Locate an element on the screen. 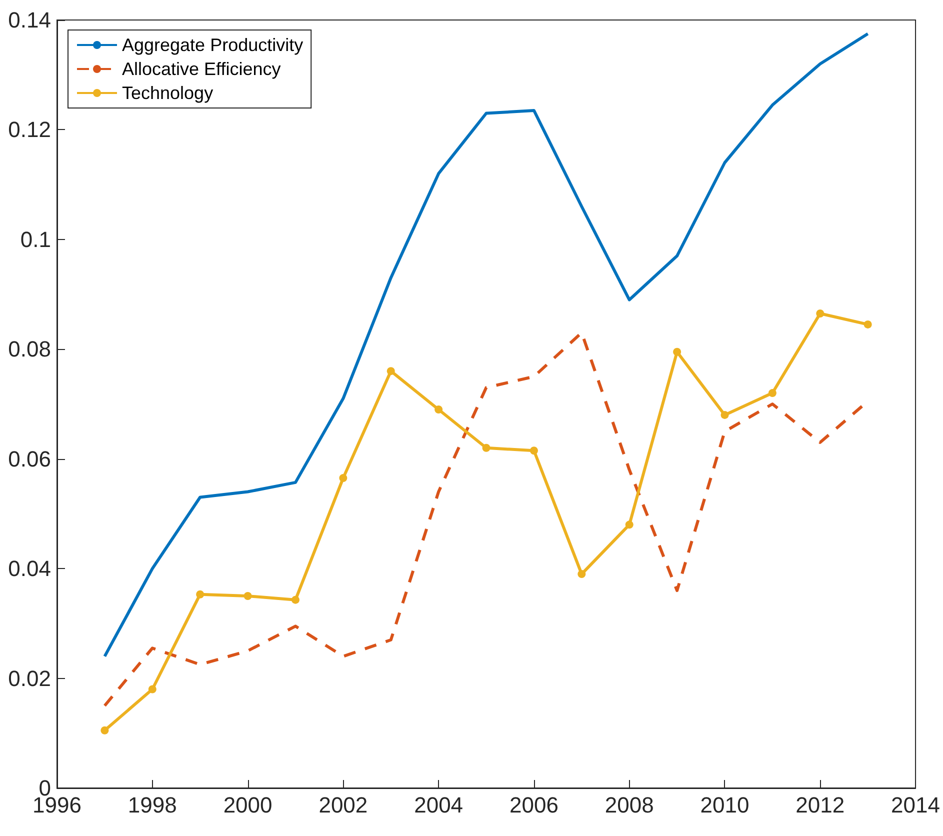 This screenshot has height=836, width=943. y-tick-label: 0.04 is located at coordinates (29, 569).